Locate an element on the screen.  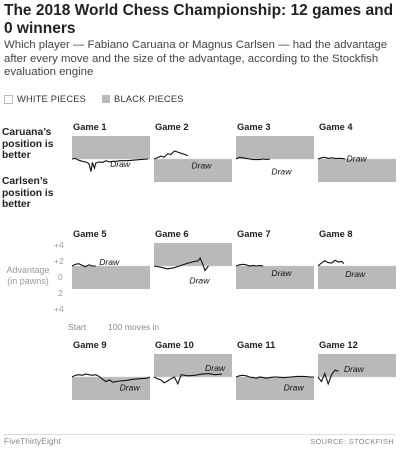
game-title: Game 2 is located at coordinates (172, 127).